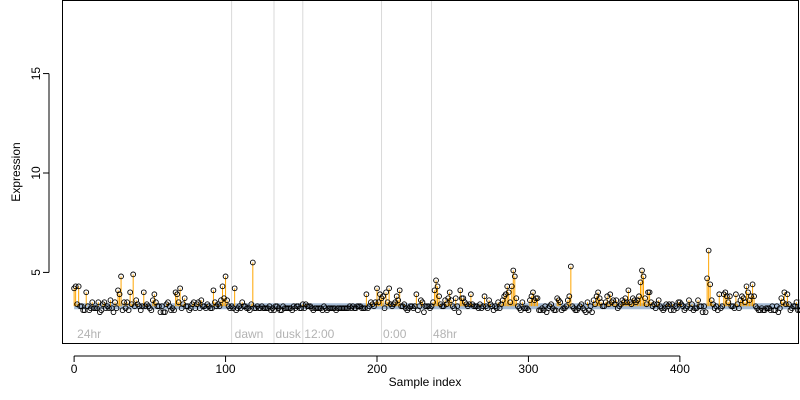  Describe the element at coordinates (445, 334) in the screenshot. I see `segment-label: 48hr` at that location.